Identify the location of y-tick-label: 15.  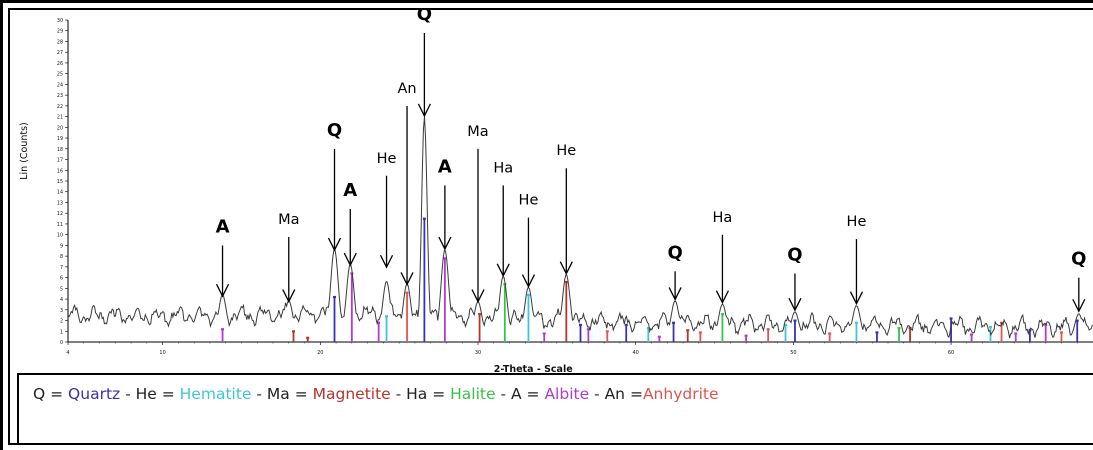
(60, 182).